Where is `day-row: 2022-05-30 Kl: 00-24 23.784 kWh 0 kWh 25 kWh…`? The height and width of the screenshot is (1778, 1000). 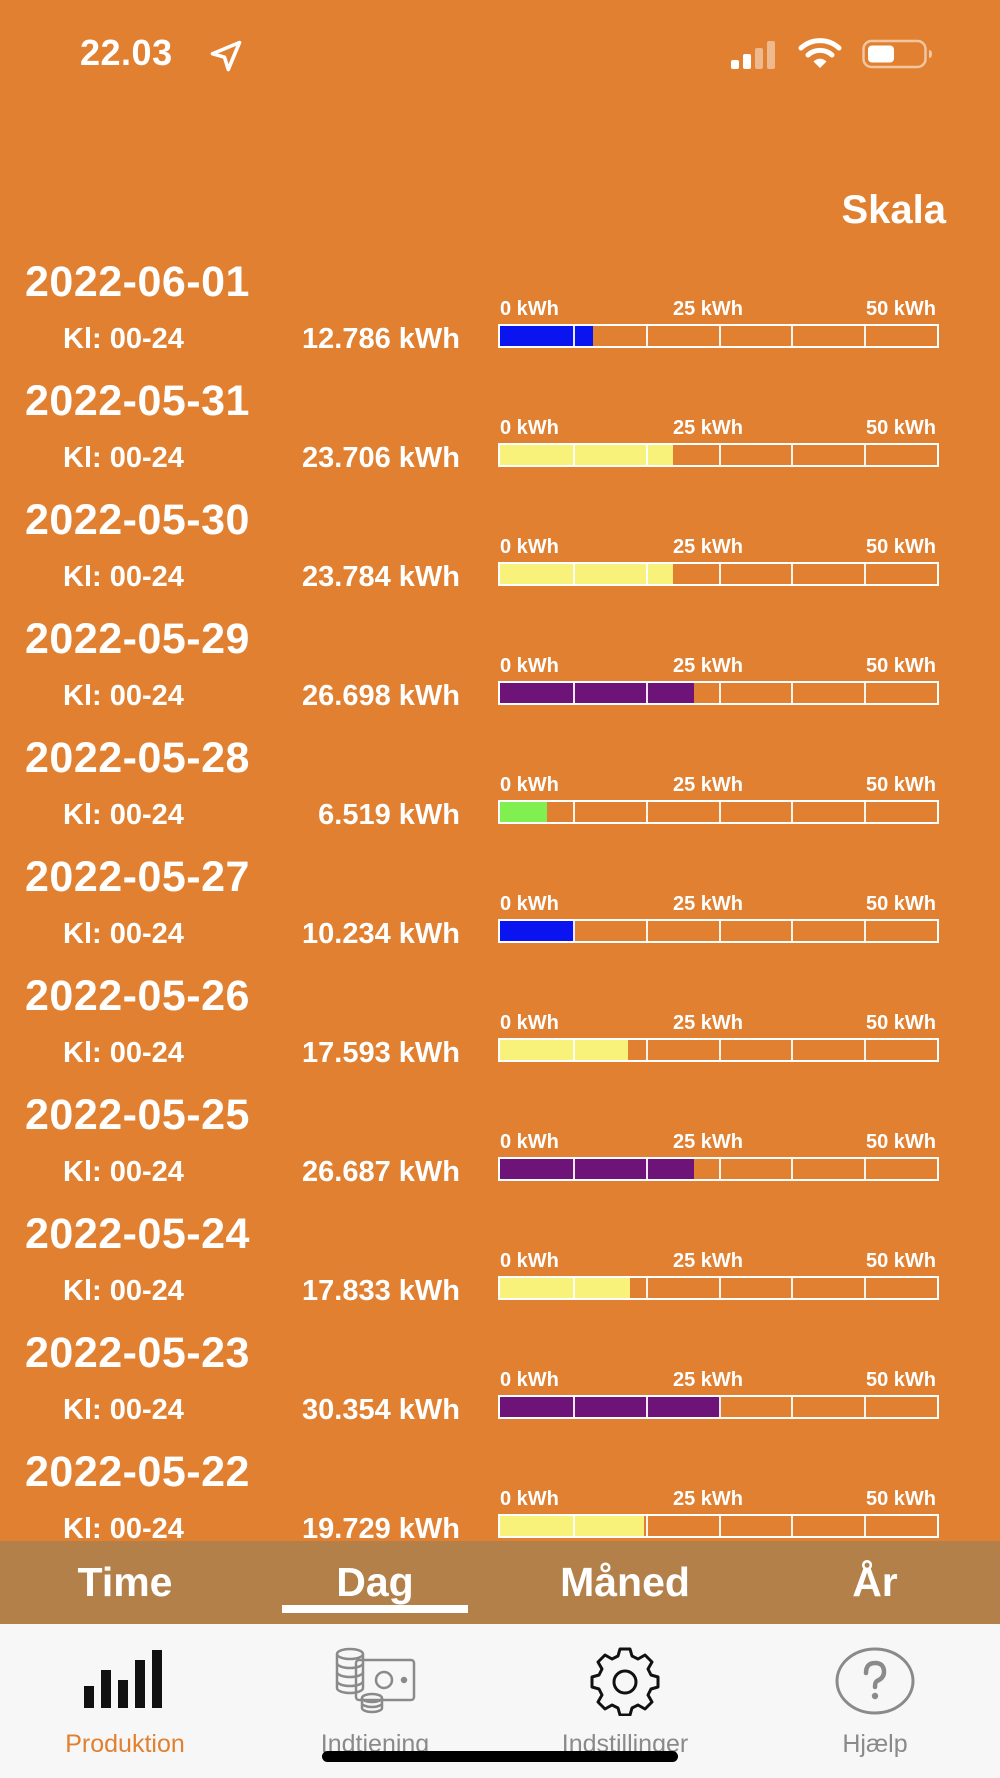
day-row: 2022-05-30 Kl: 00-24 23.784 kWh 0 kWh 25 kWh… is located at coordinates (500, 545).